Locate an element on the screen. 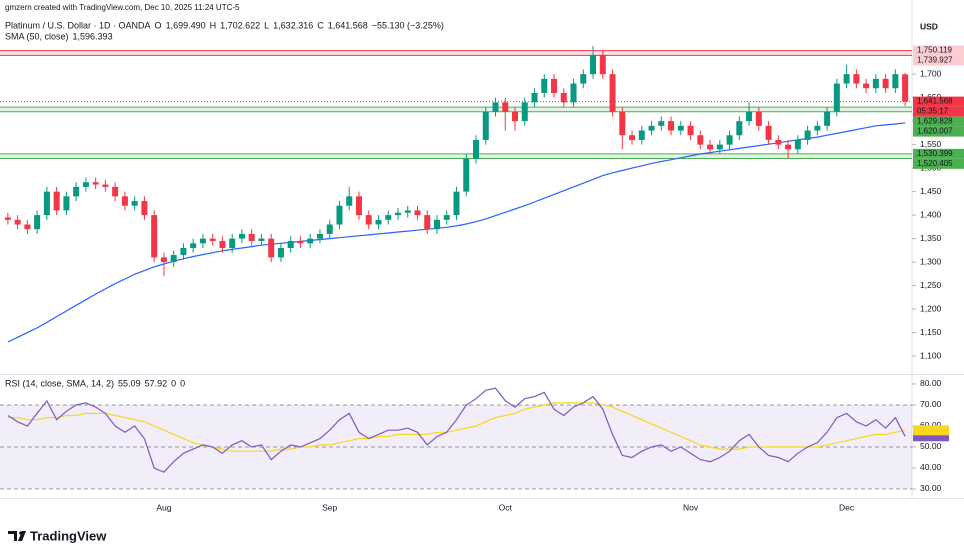 The height and width of the screenshot is (556, 964). y-tick-label: 1,450 is located at coordinates (931, 191).